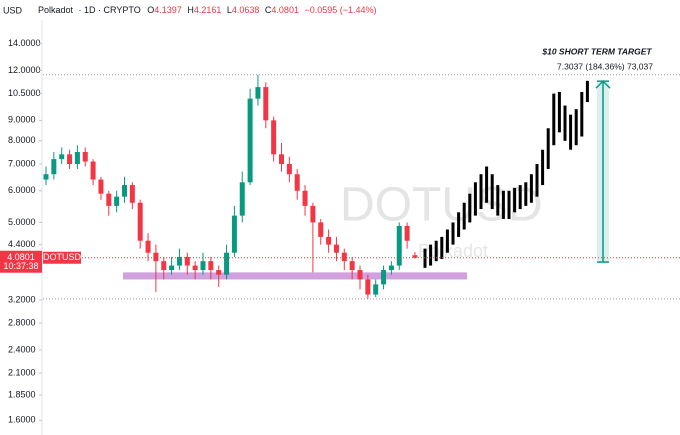  I want to click on y-tick-label: 6.0000, so click(22, 190).